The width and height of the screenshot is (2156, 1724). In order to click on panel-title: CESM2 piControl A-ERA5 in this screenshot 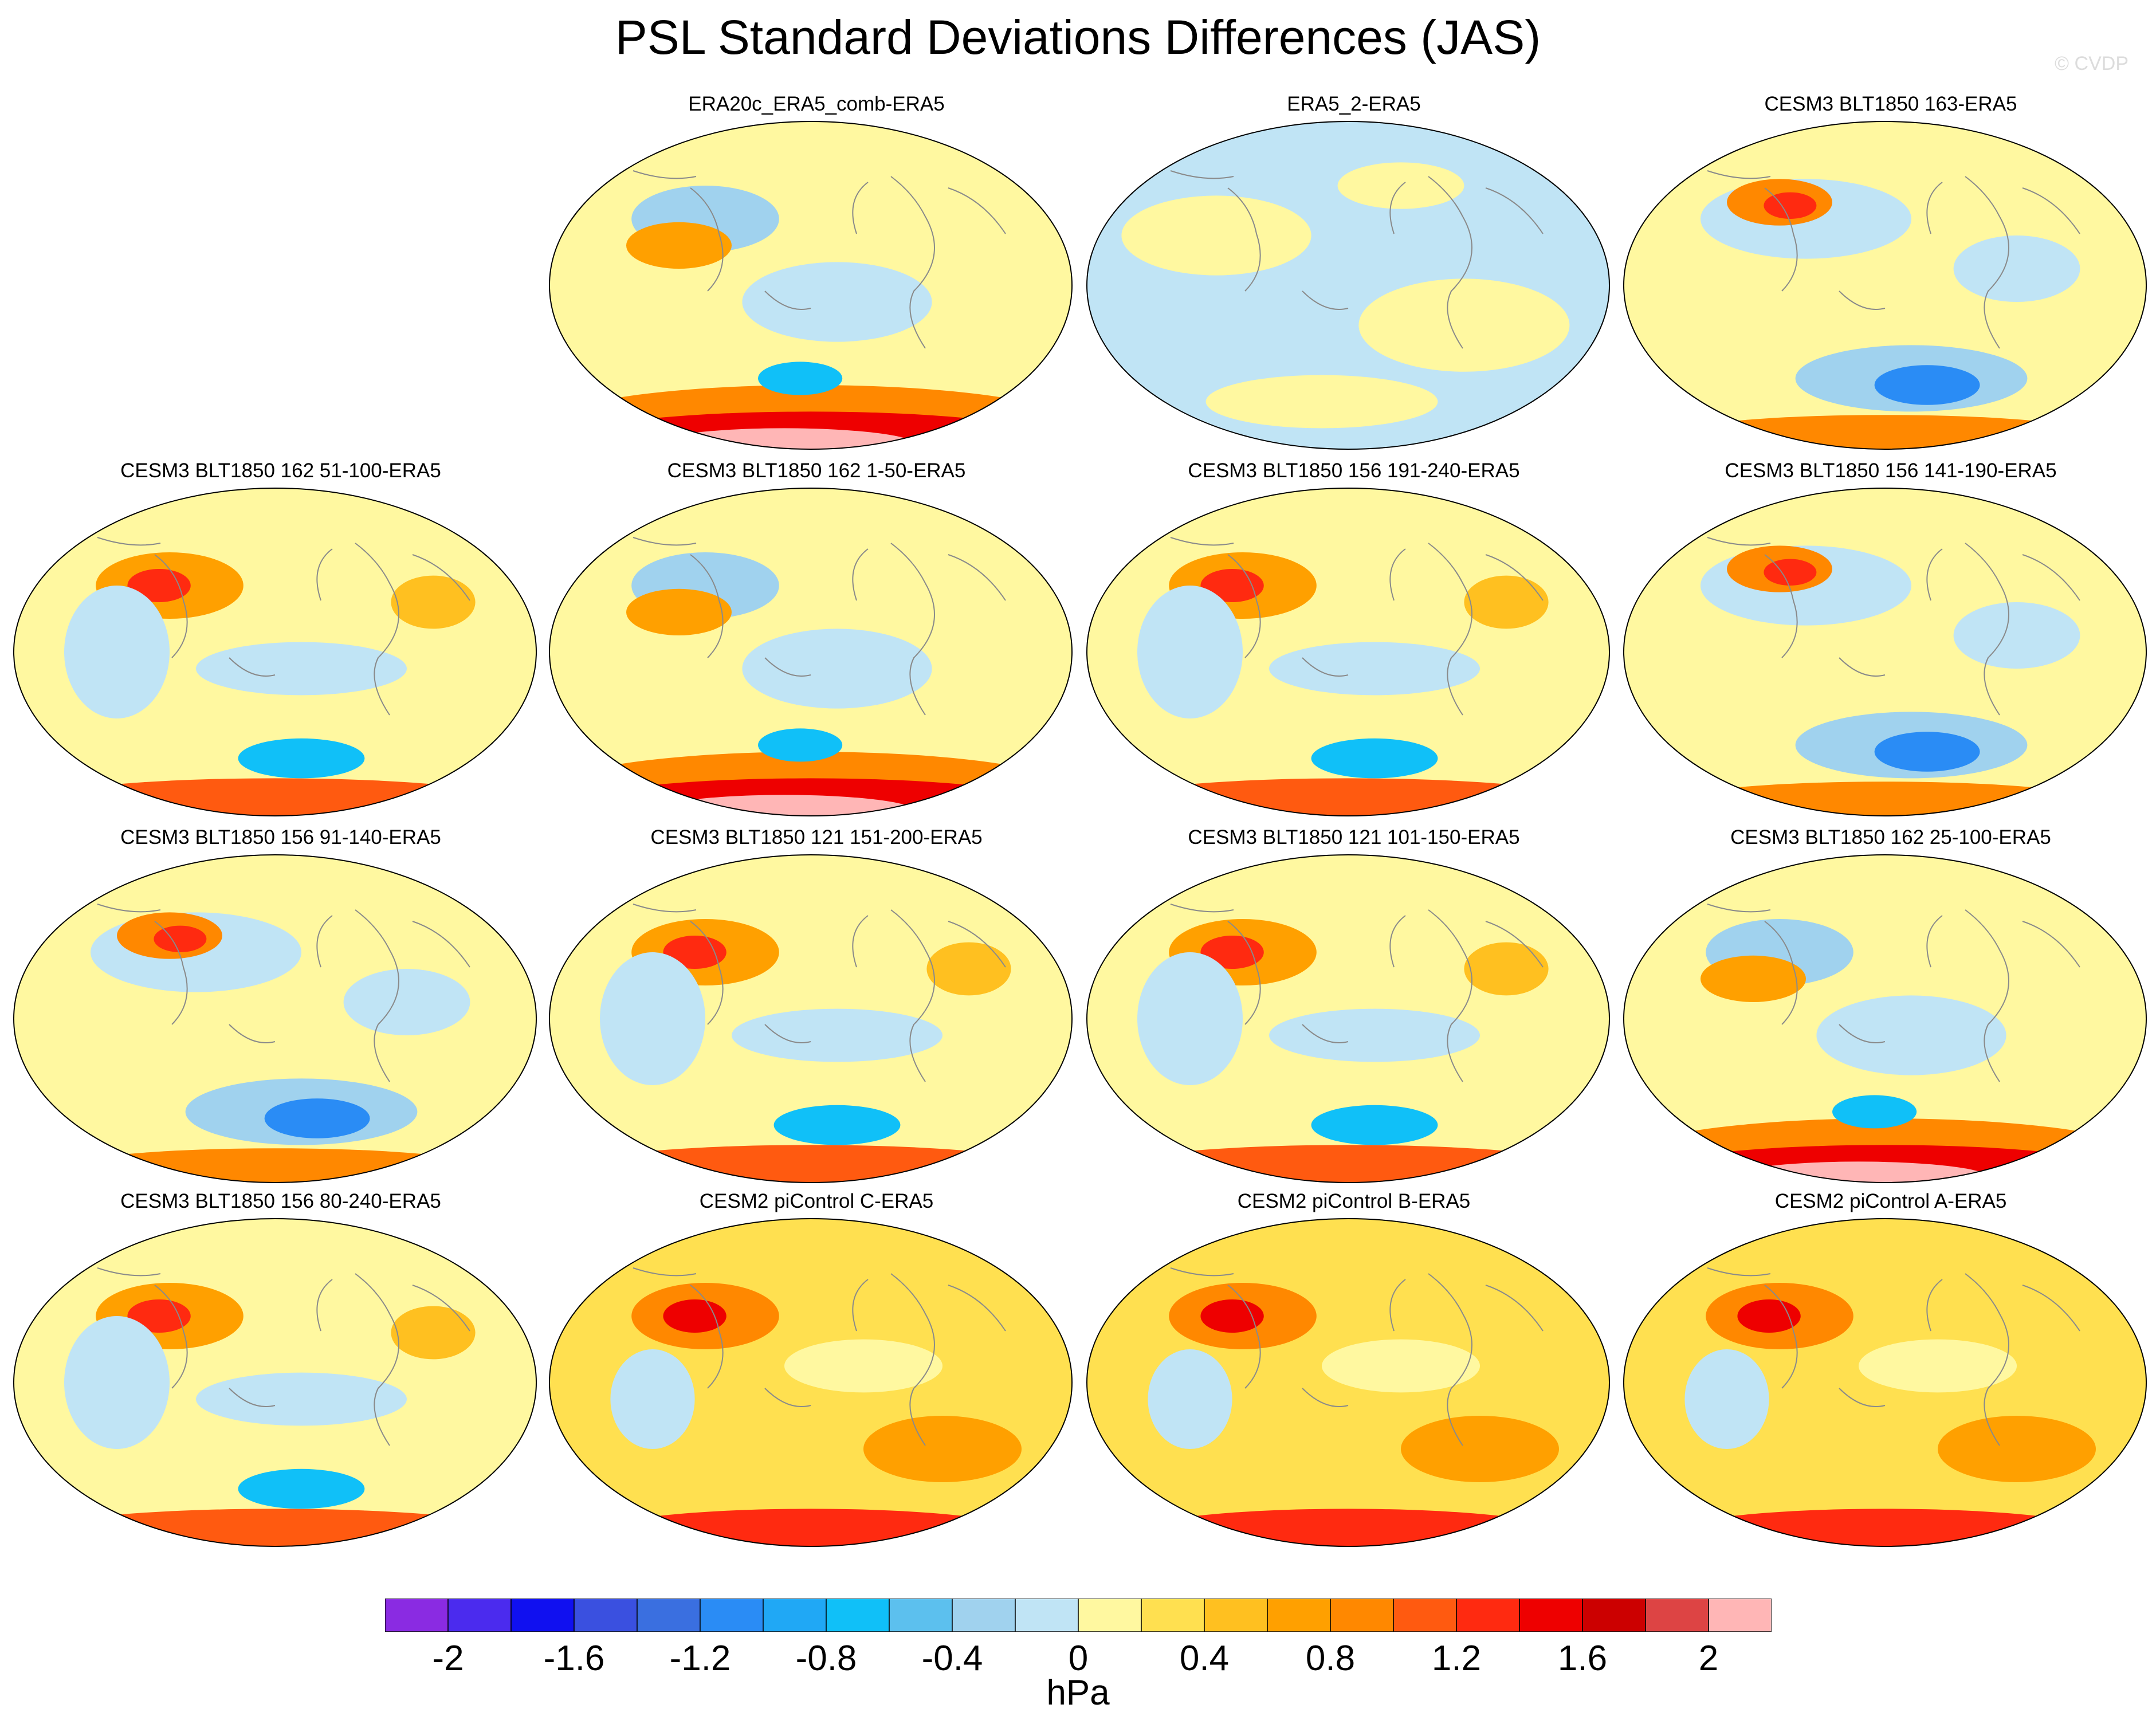, I will do `click(1890, 1201)`.